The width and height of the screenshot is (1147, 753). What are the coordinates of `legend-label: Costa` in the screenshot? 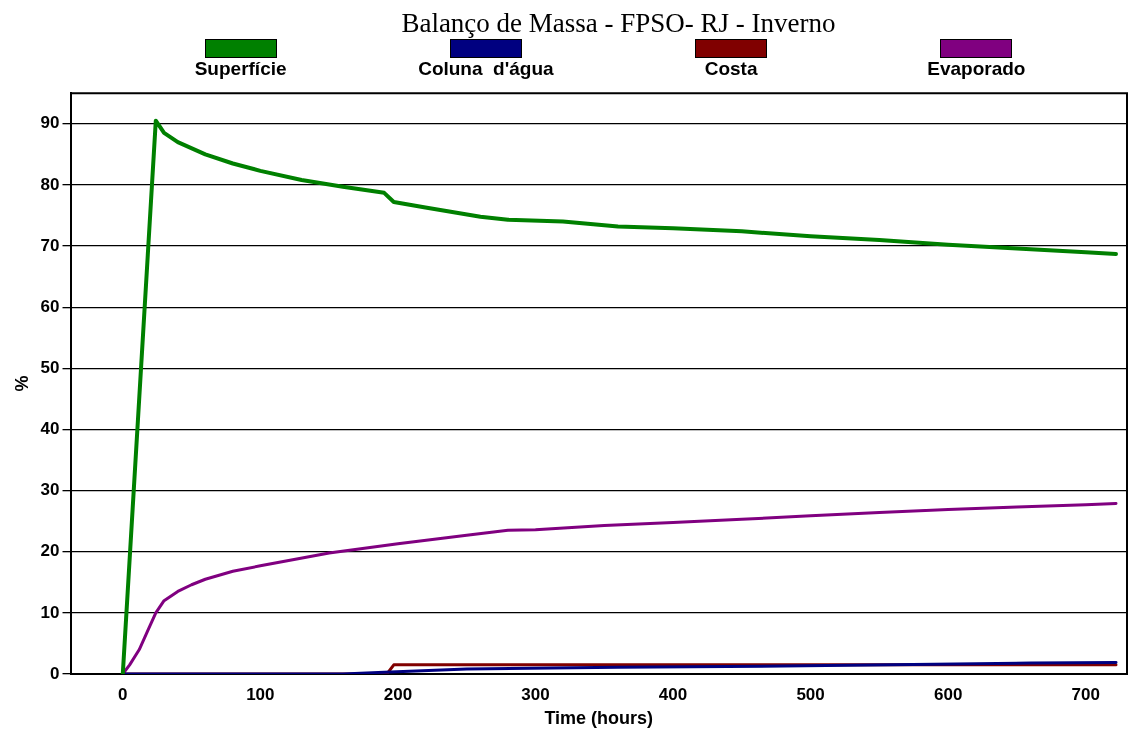 It's located at (731, 69).